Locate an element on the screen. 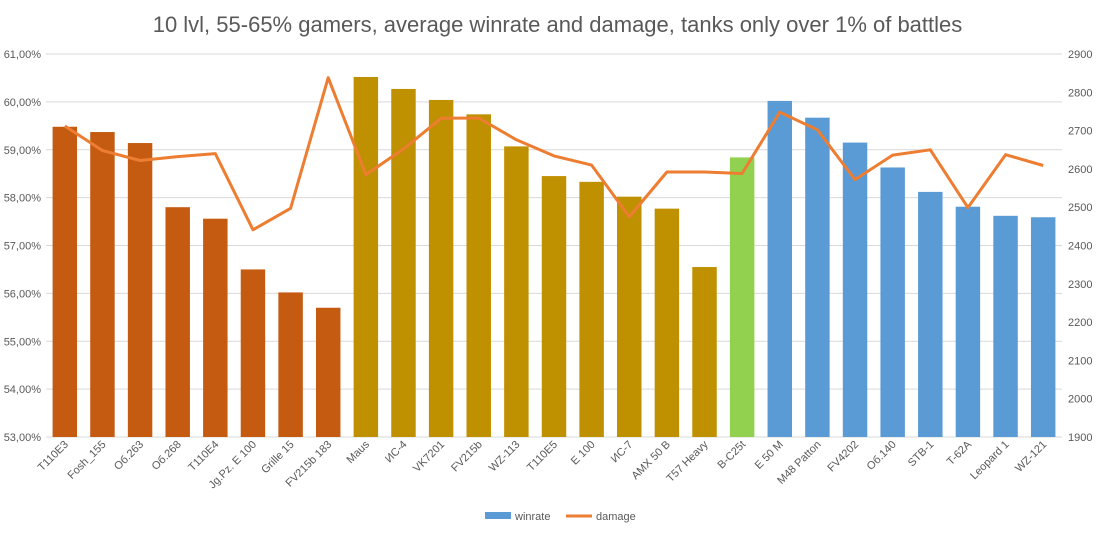  x-tick-label: VK7201 is located at coordinates (429, 457).